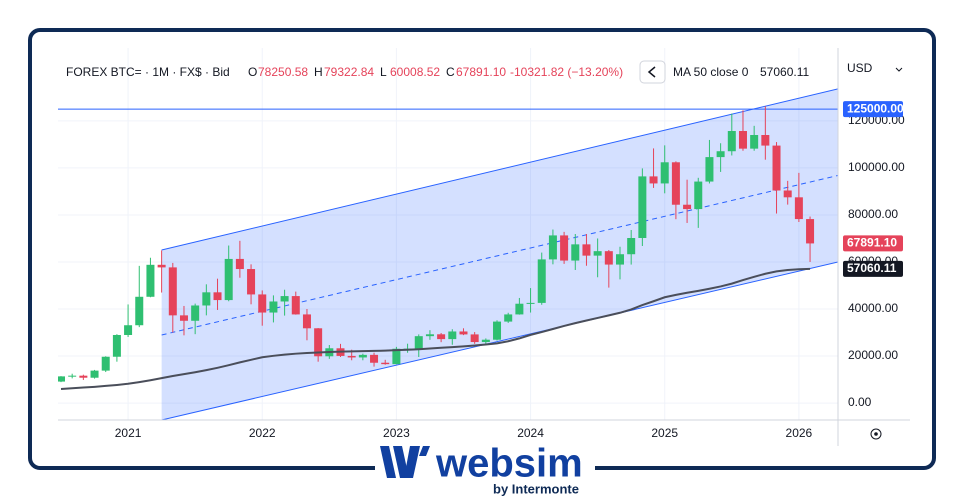  I want to click on collapse-button, so click(652, 72).